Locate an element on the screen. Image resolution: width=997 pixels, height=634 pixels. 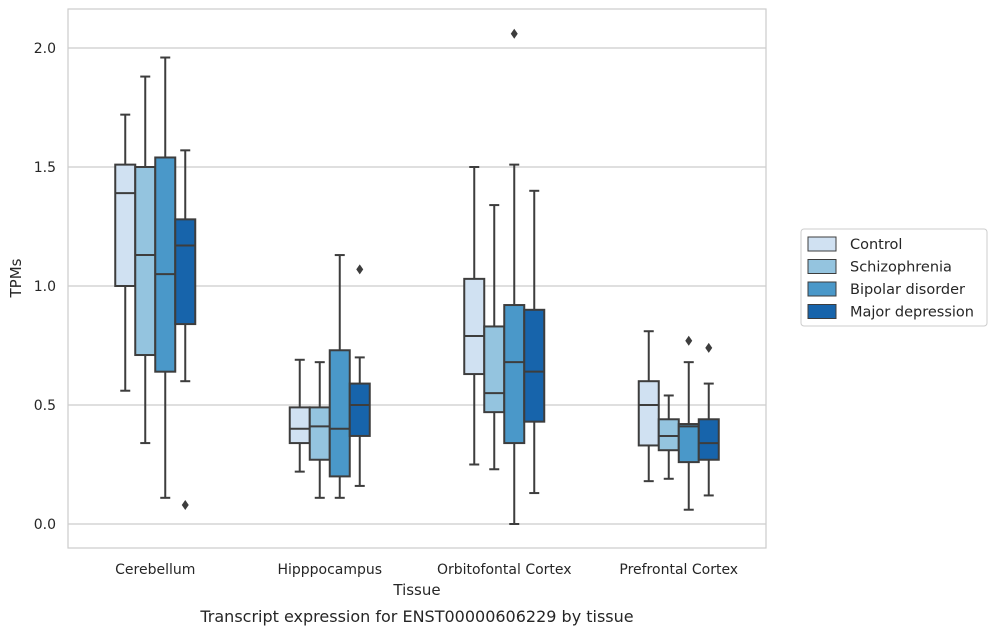
y-tick-labels: 0.0 0.5 1.0 1.5 2.0 is located at coordinates (45, 287).